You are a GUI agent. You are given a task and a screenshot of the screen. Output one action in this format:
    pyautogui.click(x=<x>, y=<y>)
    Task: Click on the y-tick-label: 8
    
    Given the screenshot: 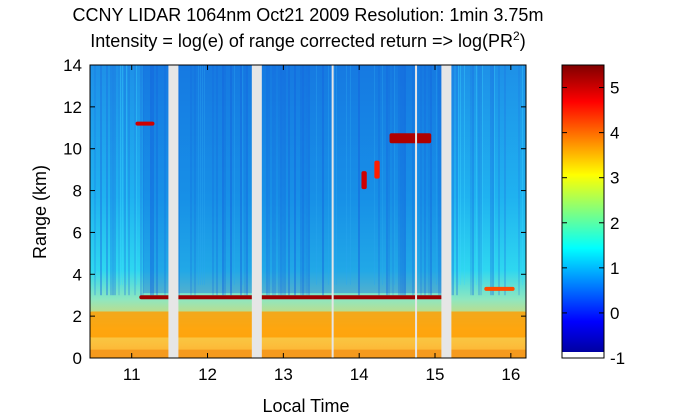 What is the action you would take?
    pyautogui.click(x=77, y=191)
    